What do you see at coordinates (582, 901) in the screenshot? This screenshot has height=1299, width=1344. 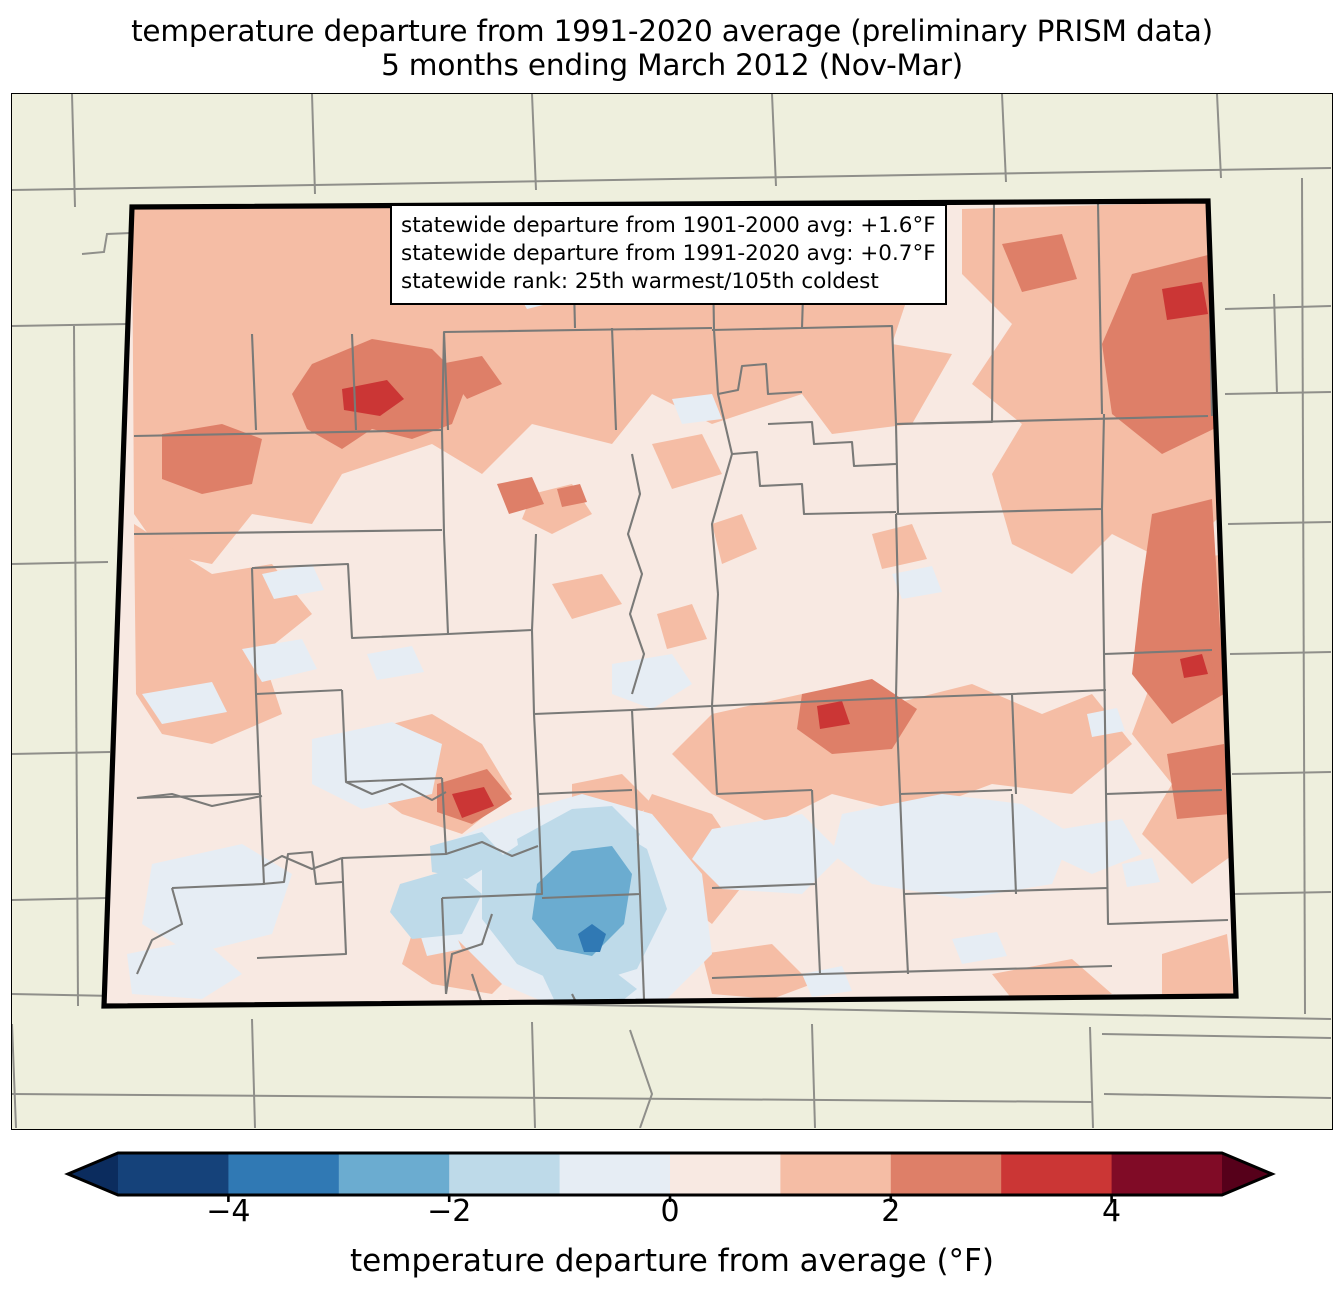 I see `anomaly-band-minus3-to-minus2` at bounding box center [582, 901].